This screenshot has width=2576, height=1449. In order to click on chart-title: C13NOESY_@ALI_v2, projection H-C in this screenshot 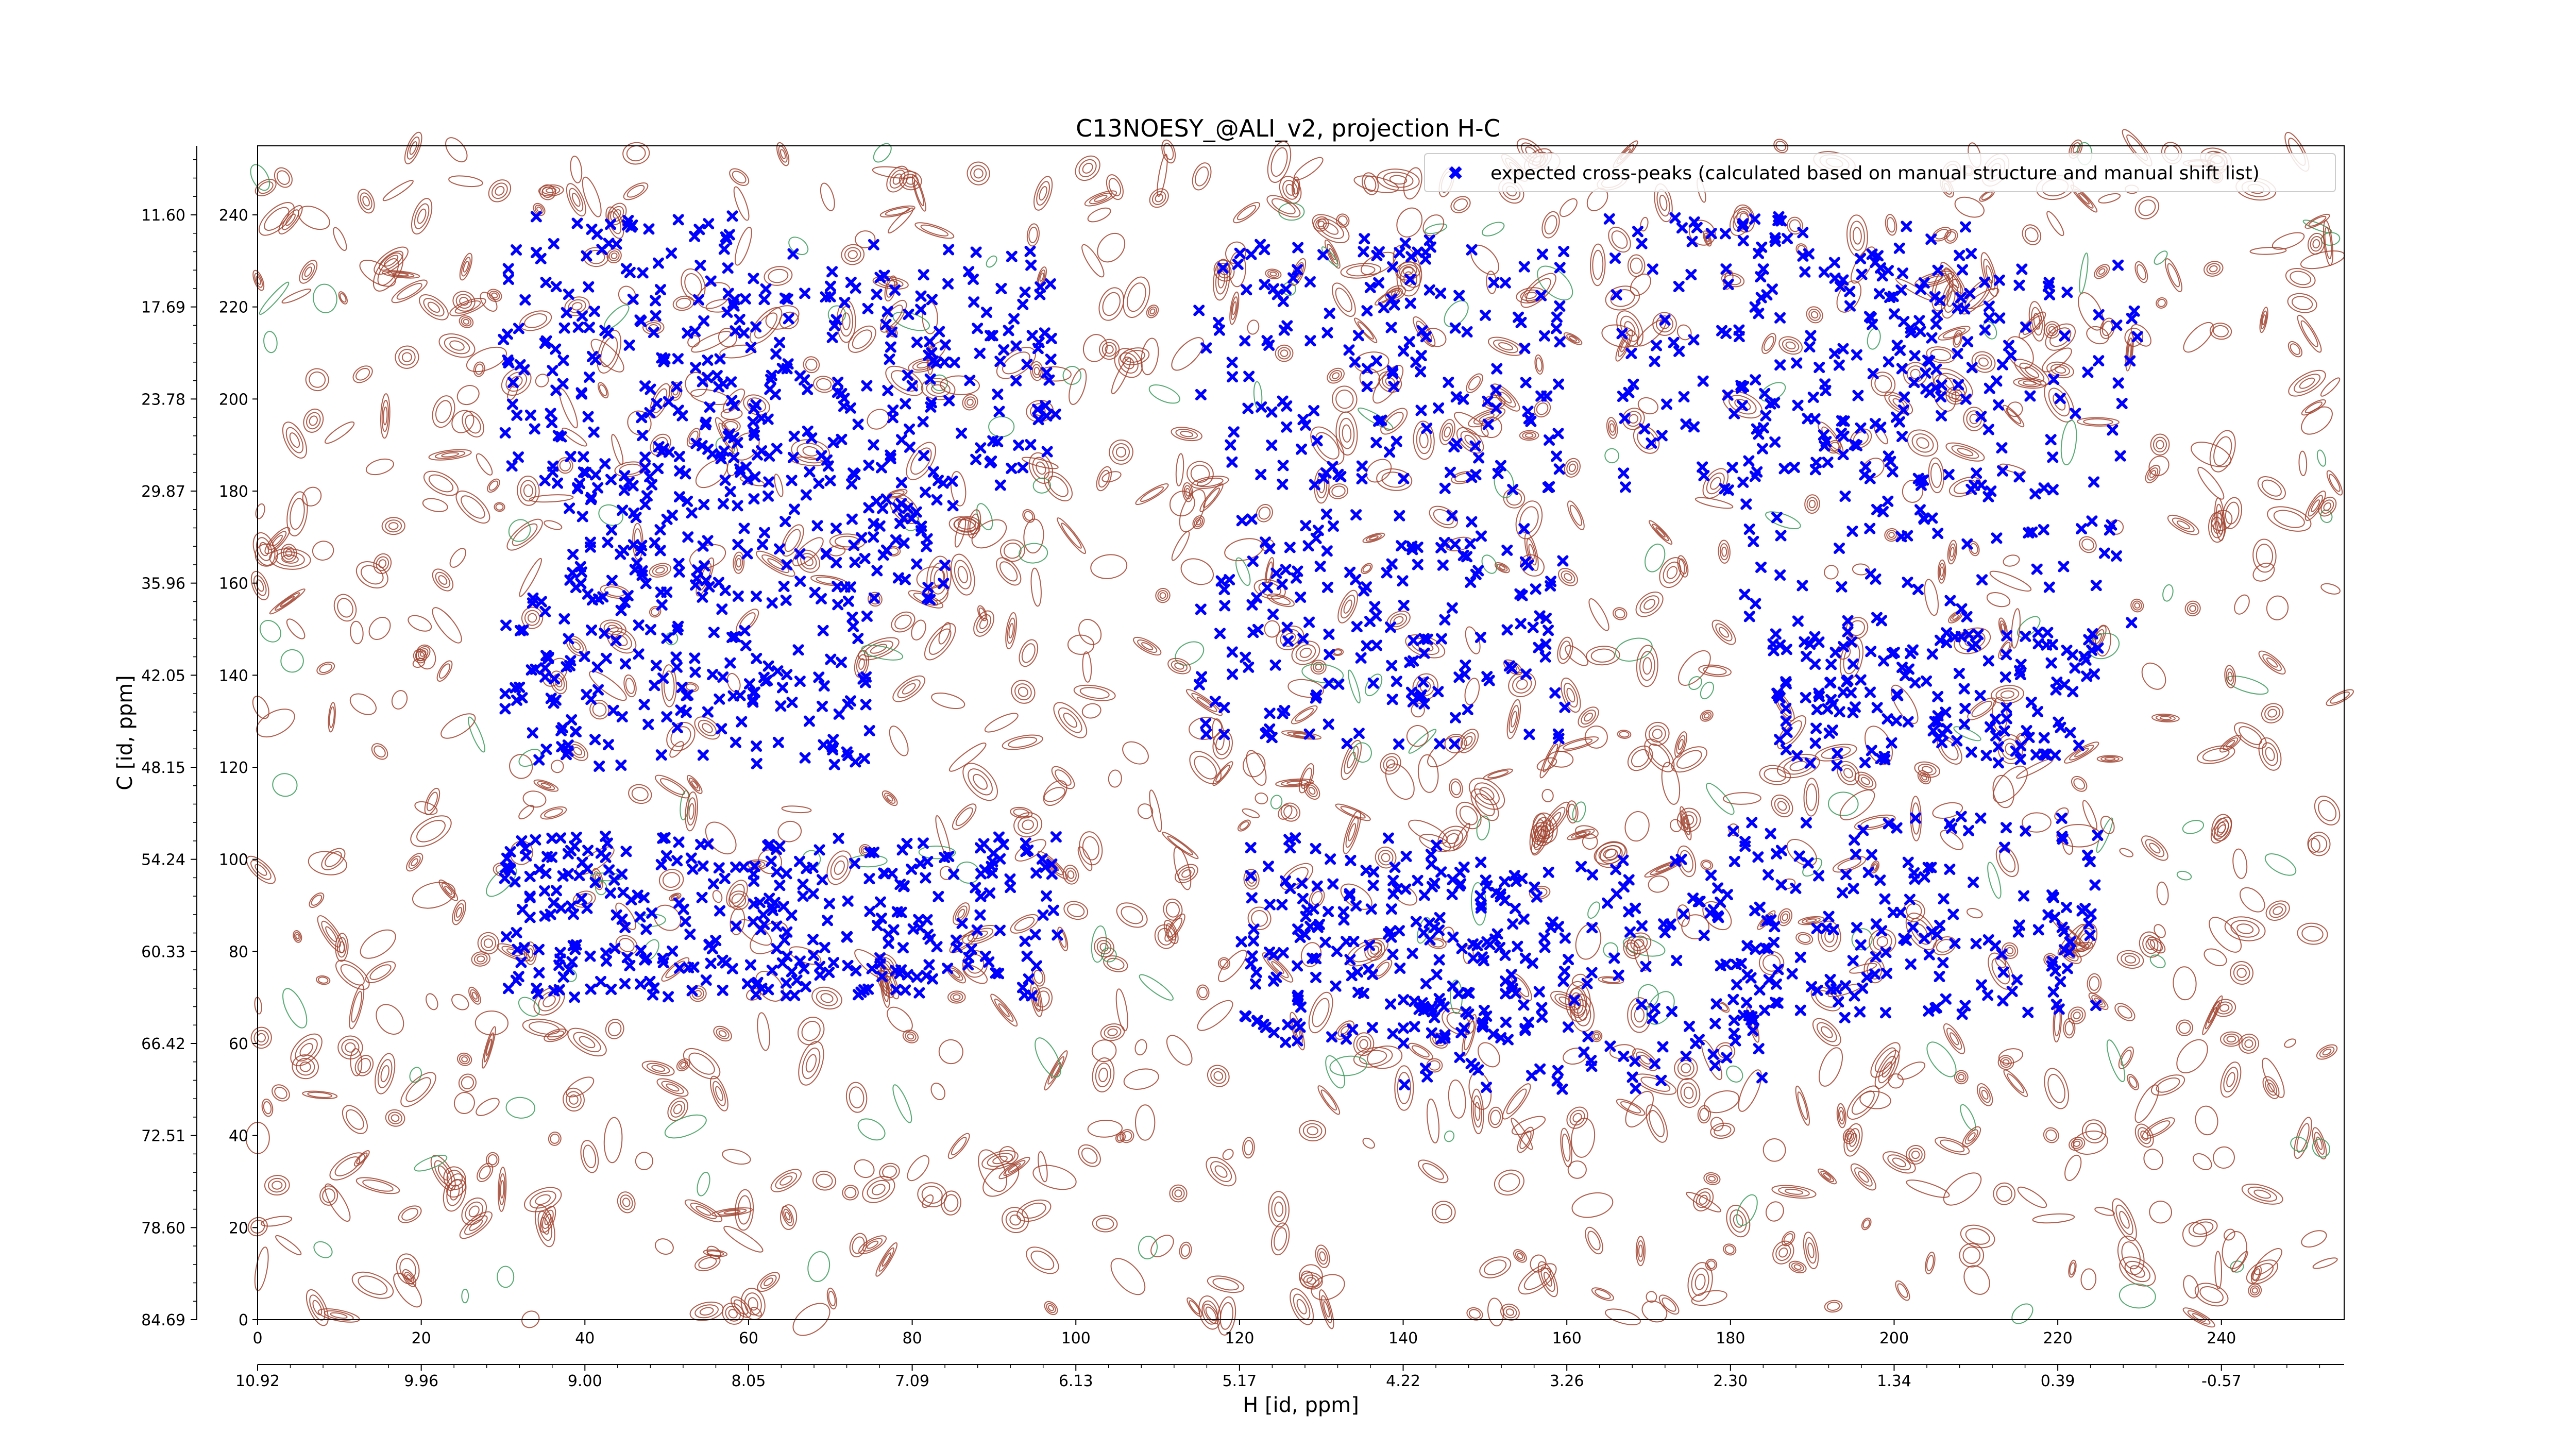, I will do `click(1288, 128)`.